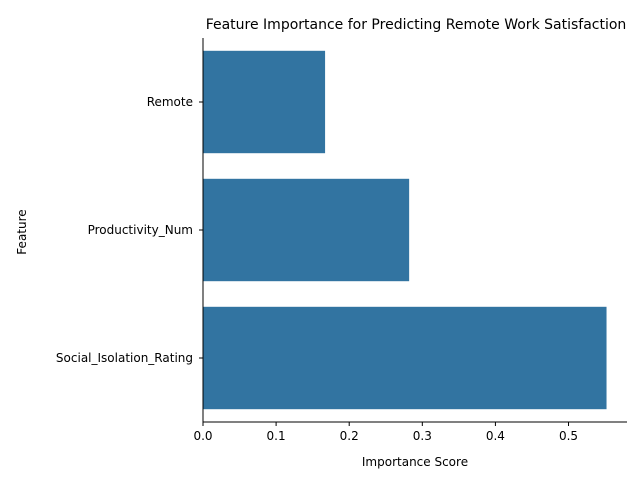 The height and width of the screenshot is (480, 640). Describe the element at coordinates (264, 102) in the screenshot. I see `bar-remote` at that location.